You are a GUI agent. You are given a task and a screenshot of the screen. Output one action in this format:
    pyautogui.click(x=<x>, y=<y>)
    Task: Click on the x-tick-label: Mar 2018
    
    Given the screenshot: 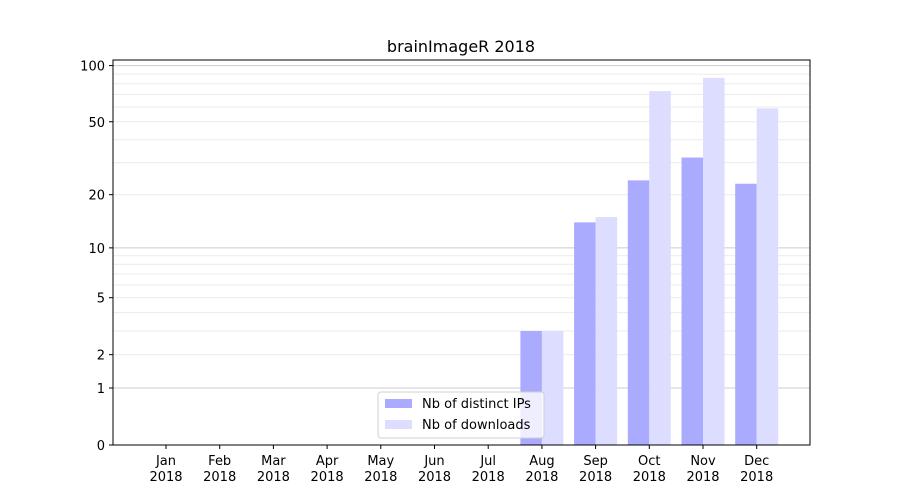 What is the action you would take?
    pyautogui.click(x=273, y=469)
    